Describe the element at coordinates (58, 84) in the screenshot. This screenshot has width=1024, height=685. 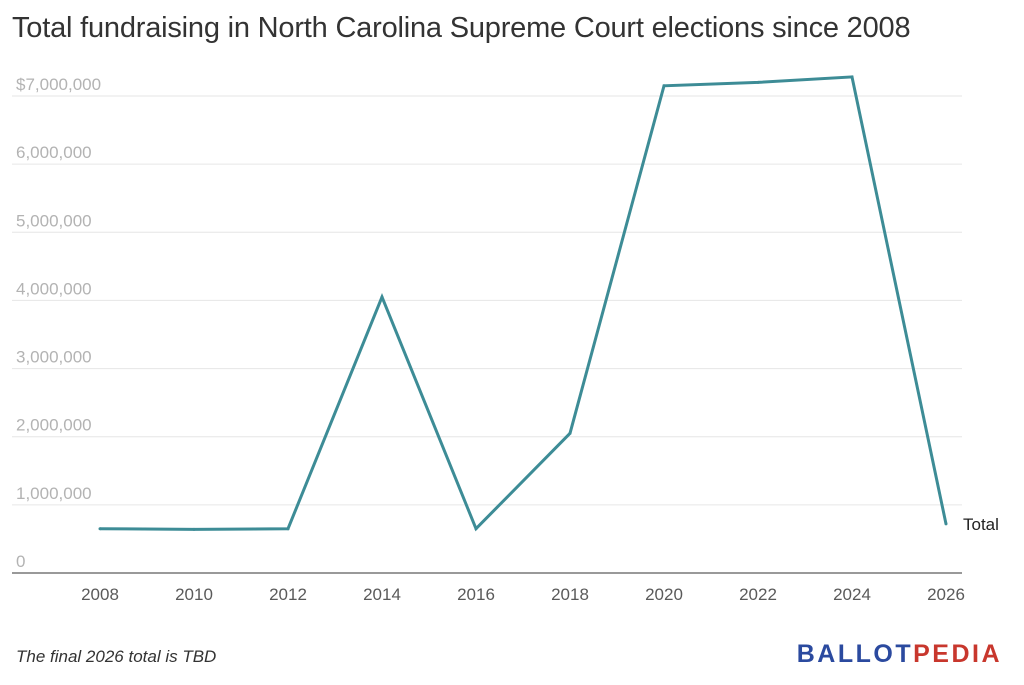
I see `y-tick-label: $7,000,000` at that location.